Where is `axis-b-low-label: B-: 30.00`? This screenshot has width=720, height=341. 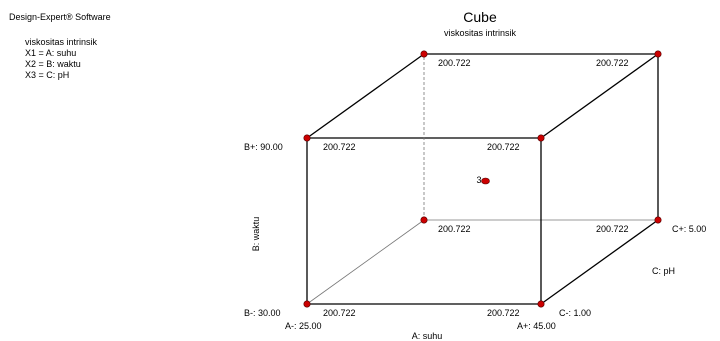 axis-b-low-label: B-: 30.00 is located at coordinates (262, 313).